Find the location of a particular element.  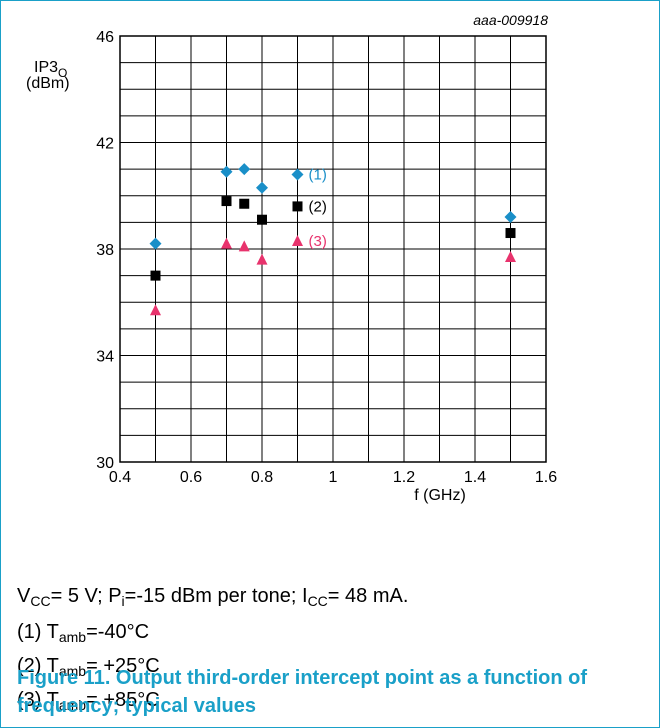

x-tick-label: 1 is located at coordinates (333, 477).